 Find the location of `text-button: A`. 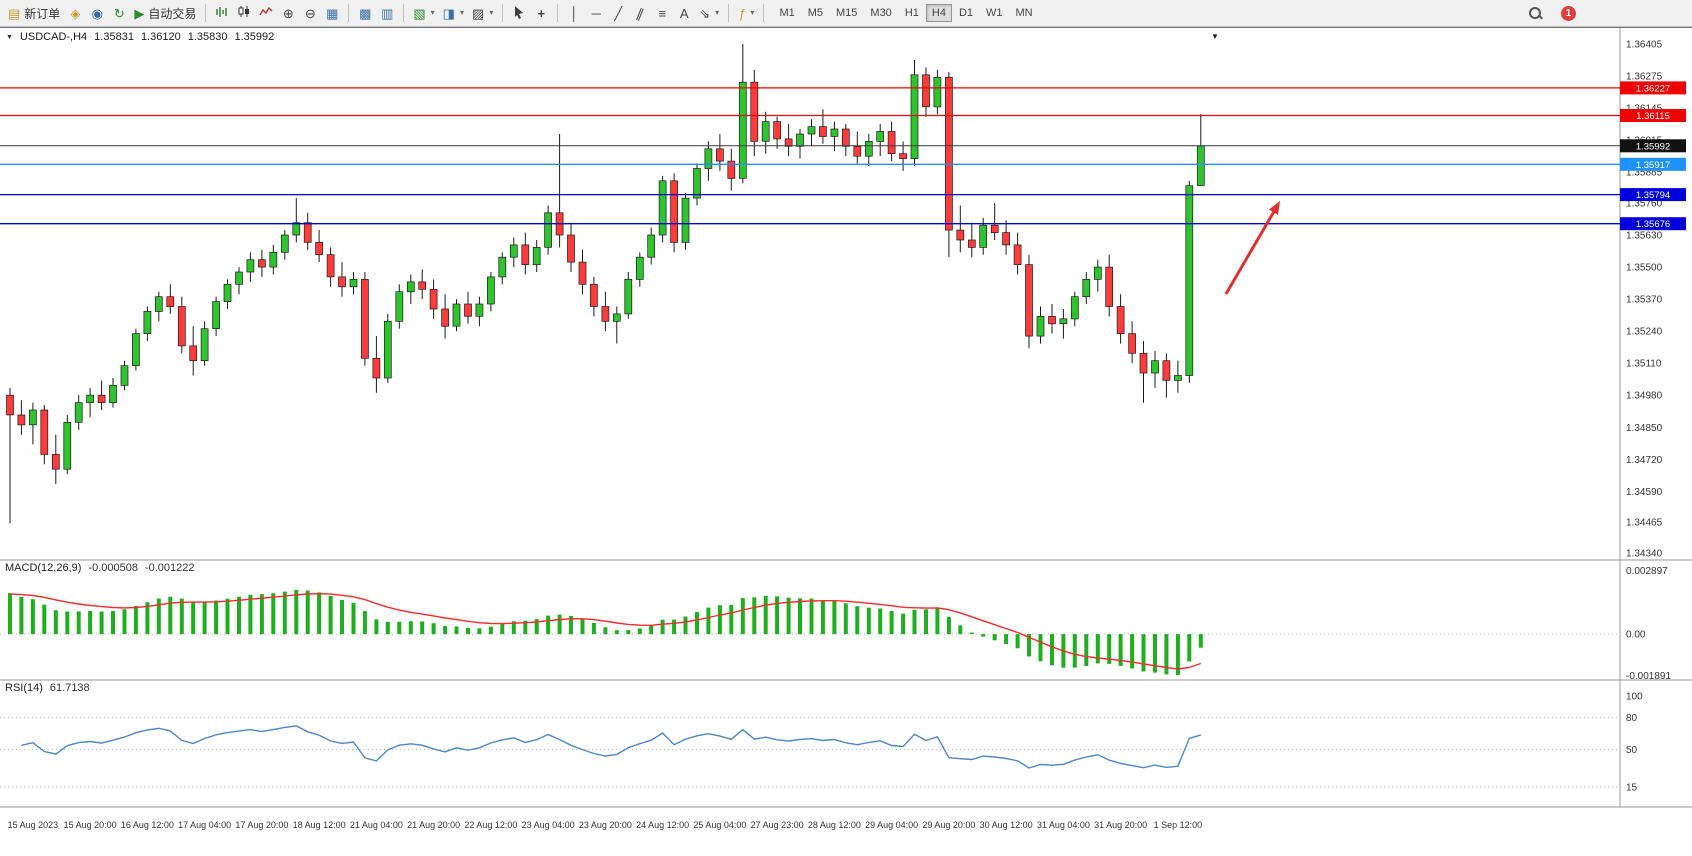

text-button: A is located at coordinates (684, 13).